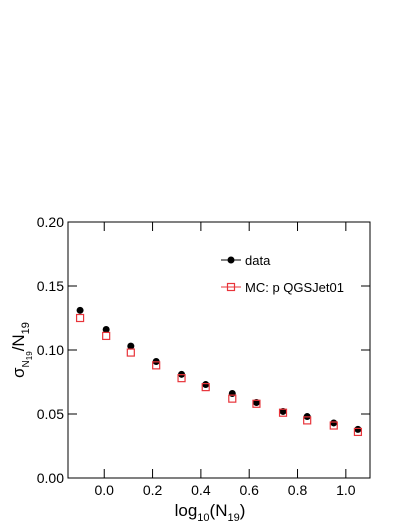  What do you see at coordinates (201, 490) in the screenshot?
I see `x-tick-label: 0.4` at bounding box center [201, 490].